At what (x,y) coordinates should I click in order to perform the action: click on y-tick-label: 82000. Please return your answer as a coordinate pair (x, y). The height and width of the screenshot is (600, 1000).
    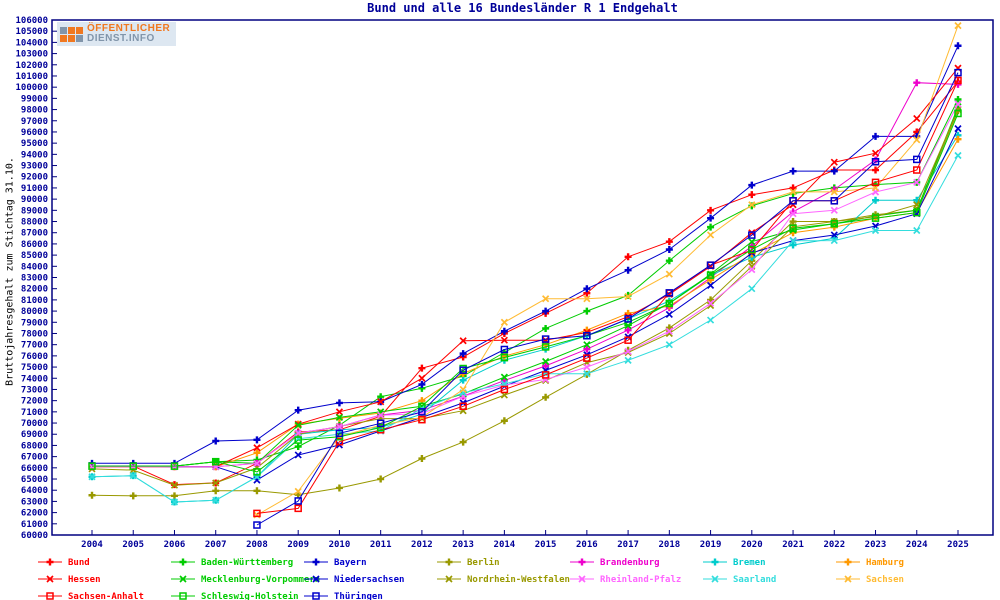
    Looking at the image, I should click on (34, 290).